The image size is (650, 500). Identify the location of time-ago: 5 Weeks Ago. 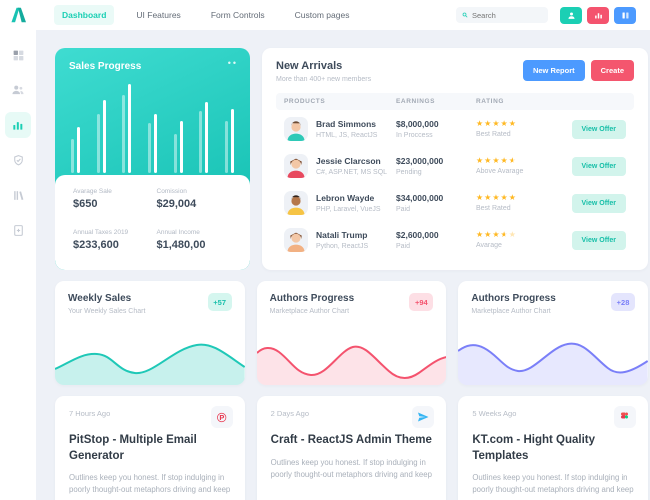
(494, 413).